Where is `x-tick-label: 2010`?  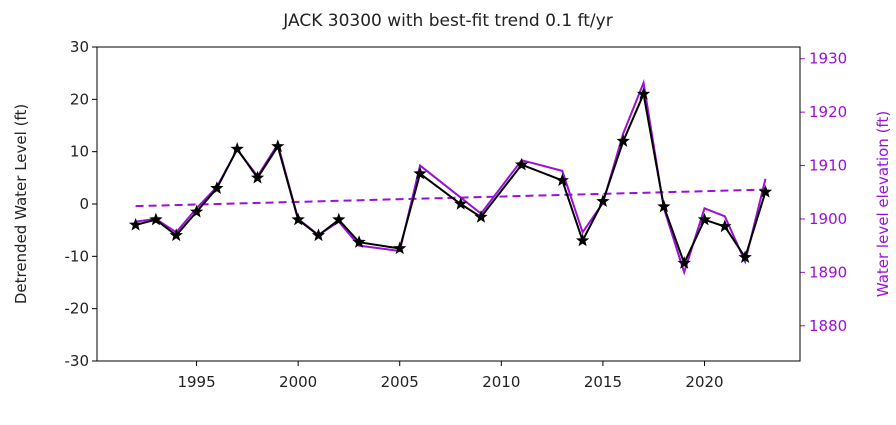 x-tick-label: 2010 is located at coordinates (501, 382).